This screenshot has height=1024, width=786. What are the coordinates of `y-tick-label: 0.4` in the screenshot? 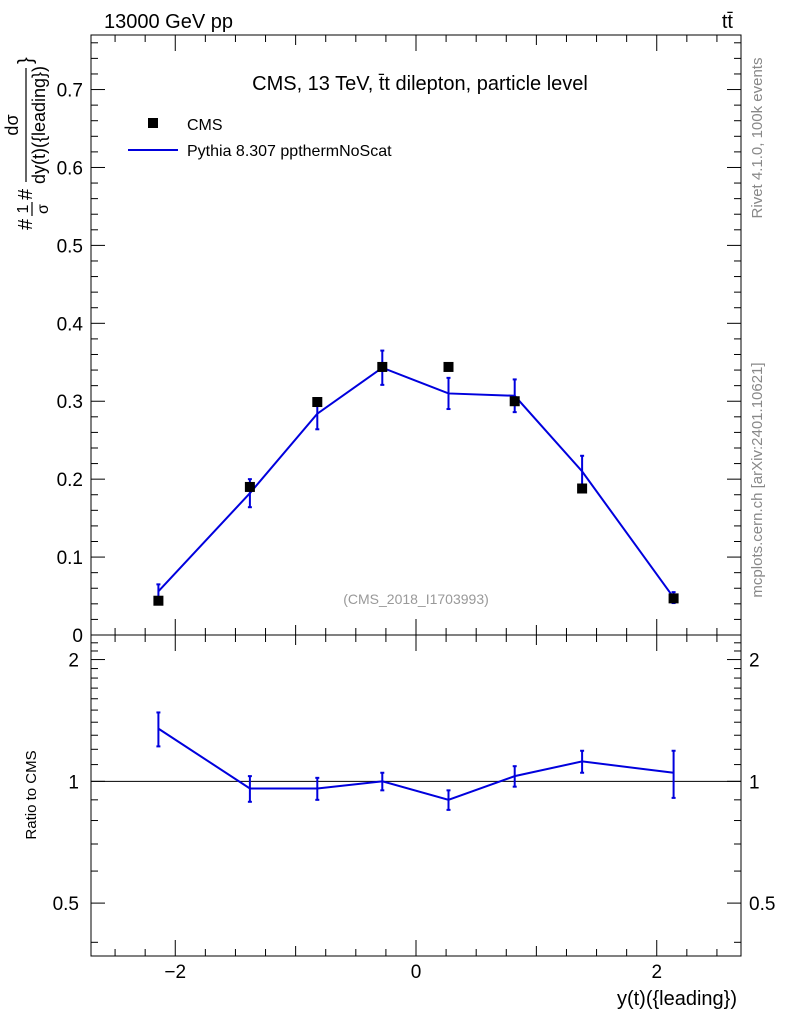 It's located at (70, 324).